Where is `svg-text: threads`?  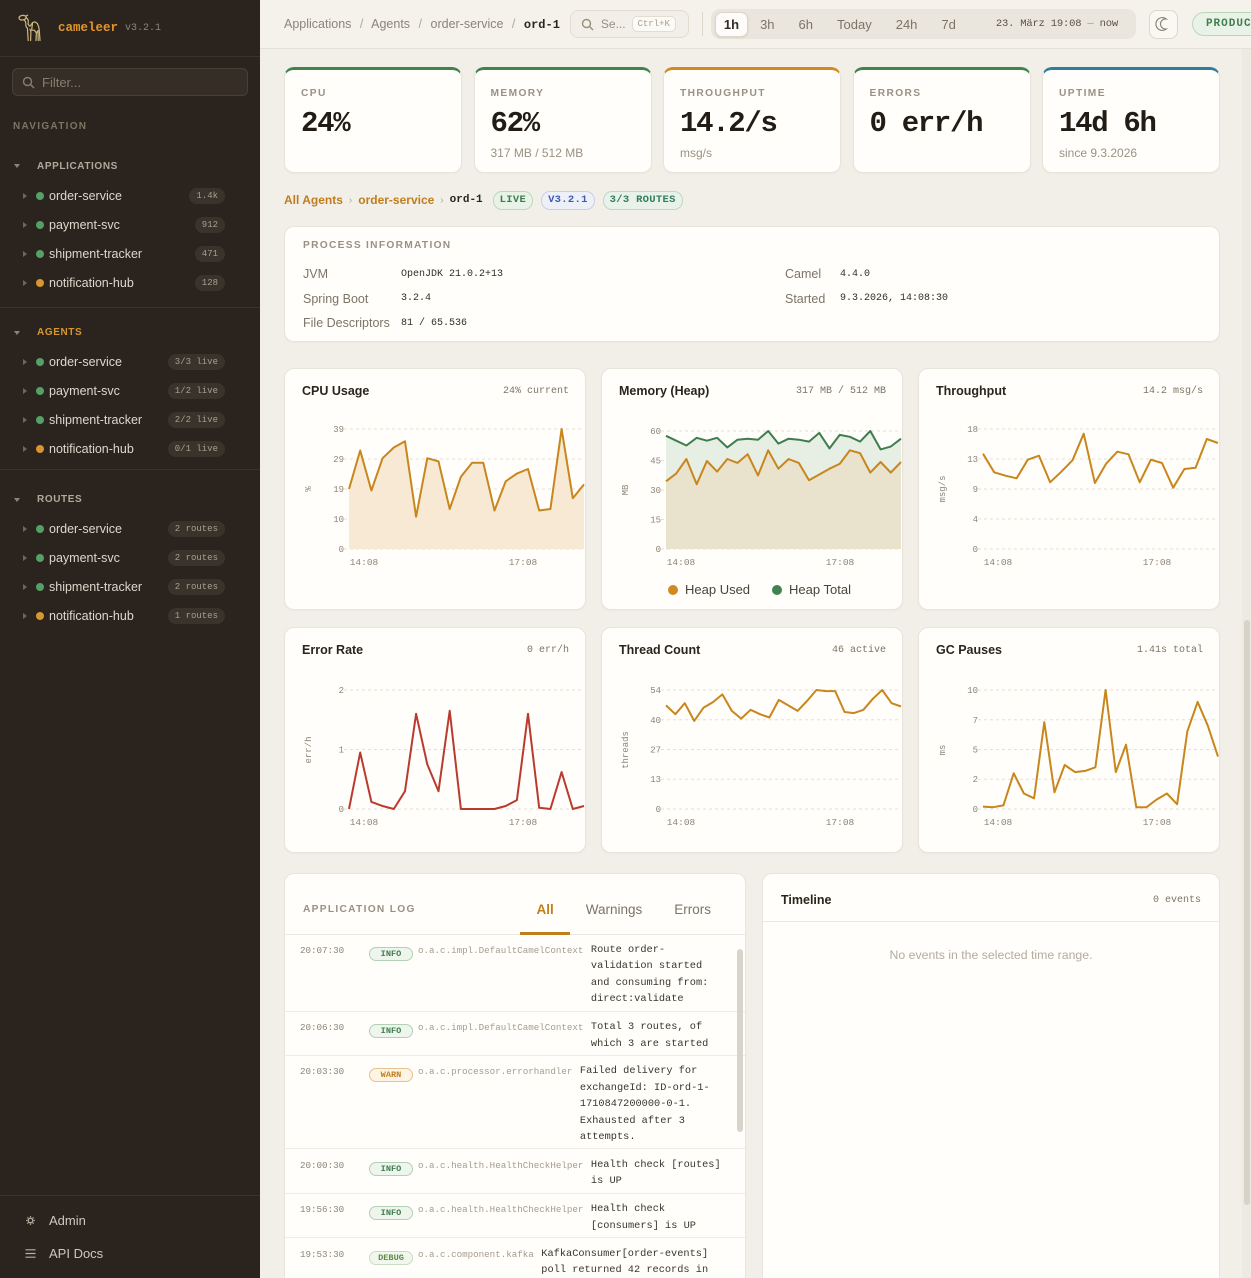
svg-text: threads is located at coordinates (626, 750).